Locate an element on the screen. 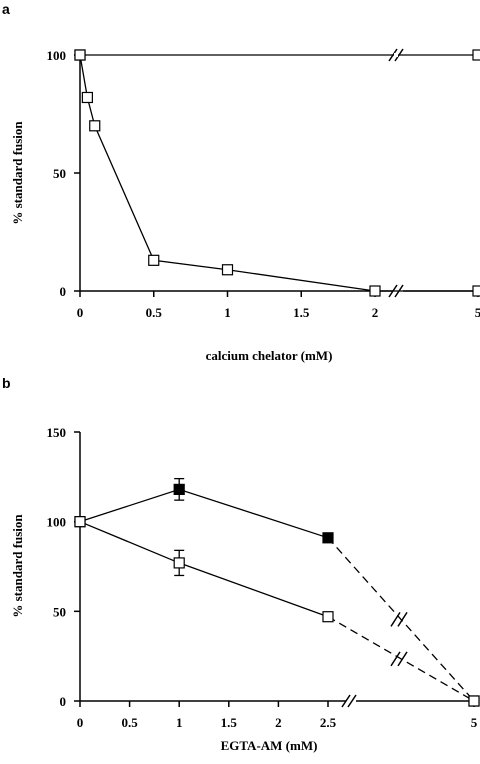 The image size is (480, 764). panel-a-label: a is located at coordinates (6, 9).